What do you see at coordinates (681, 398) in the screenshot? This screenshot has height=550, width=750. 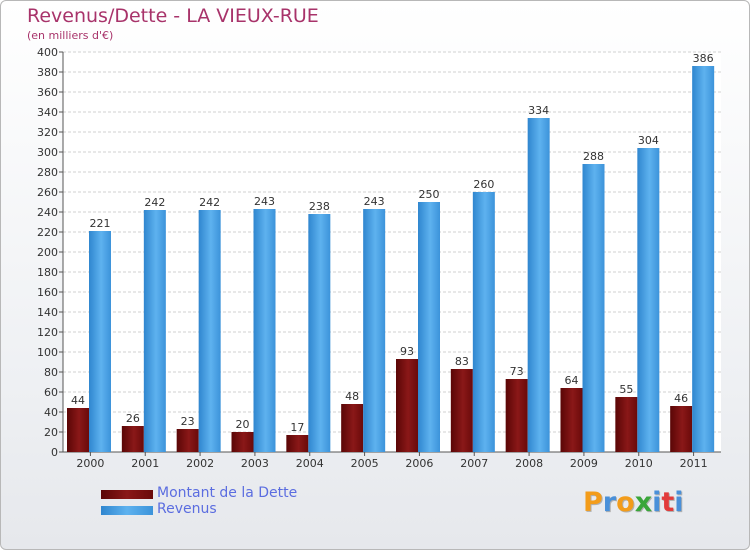 I see `data-label-debt: 46` at bounding box center [681, 398].